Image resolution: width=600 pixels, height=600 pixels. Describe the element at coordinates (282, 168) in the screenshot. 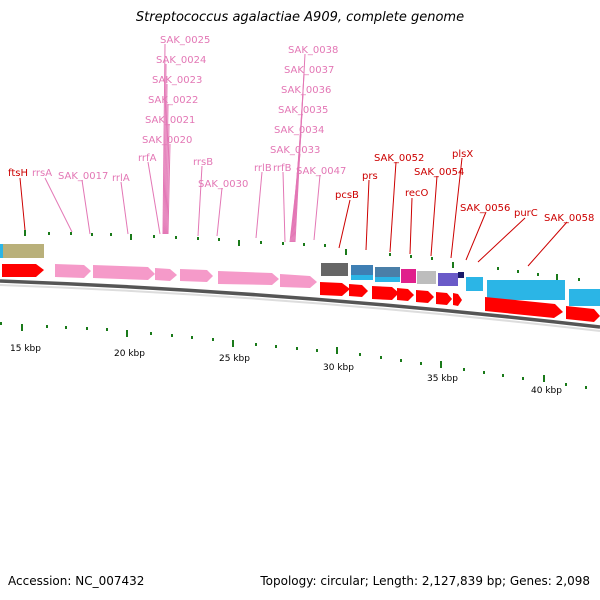

I see `feature-label: rrfB` at that location.